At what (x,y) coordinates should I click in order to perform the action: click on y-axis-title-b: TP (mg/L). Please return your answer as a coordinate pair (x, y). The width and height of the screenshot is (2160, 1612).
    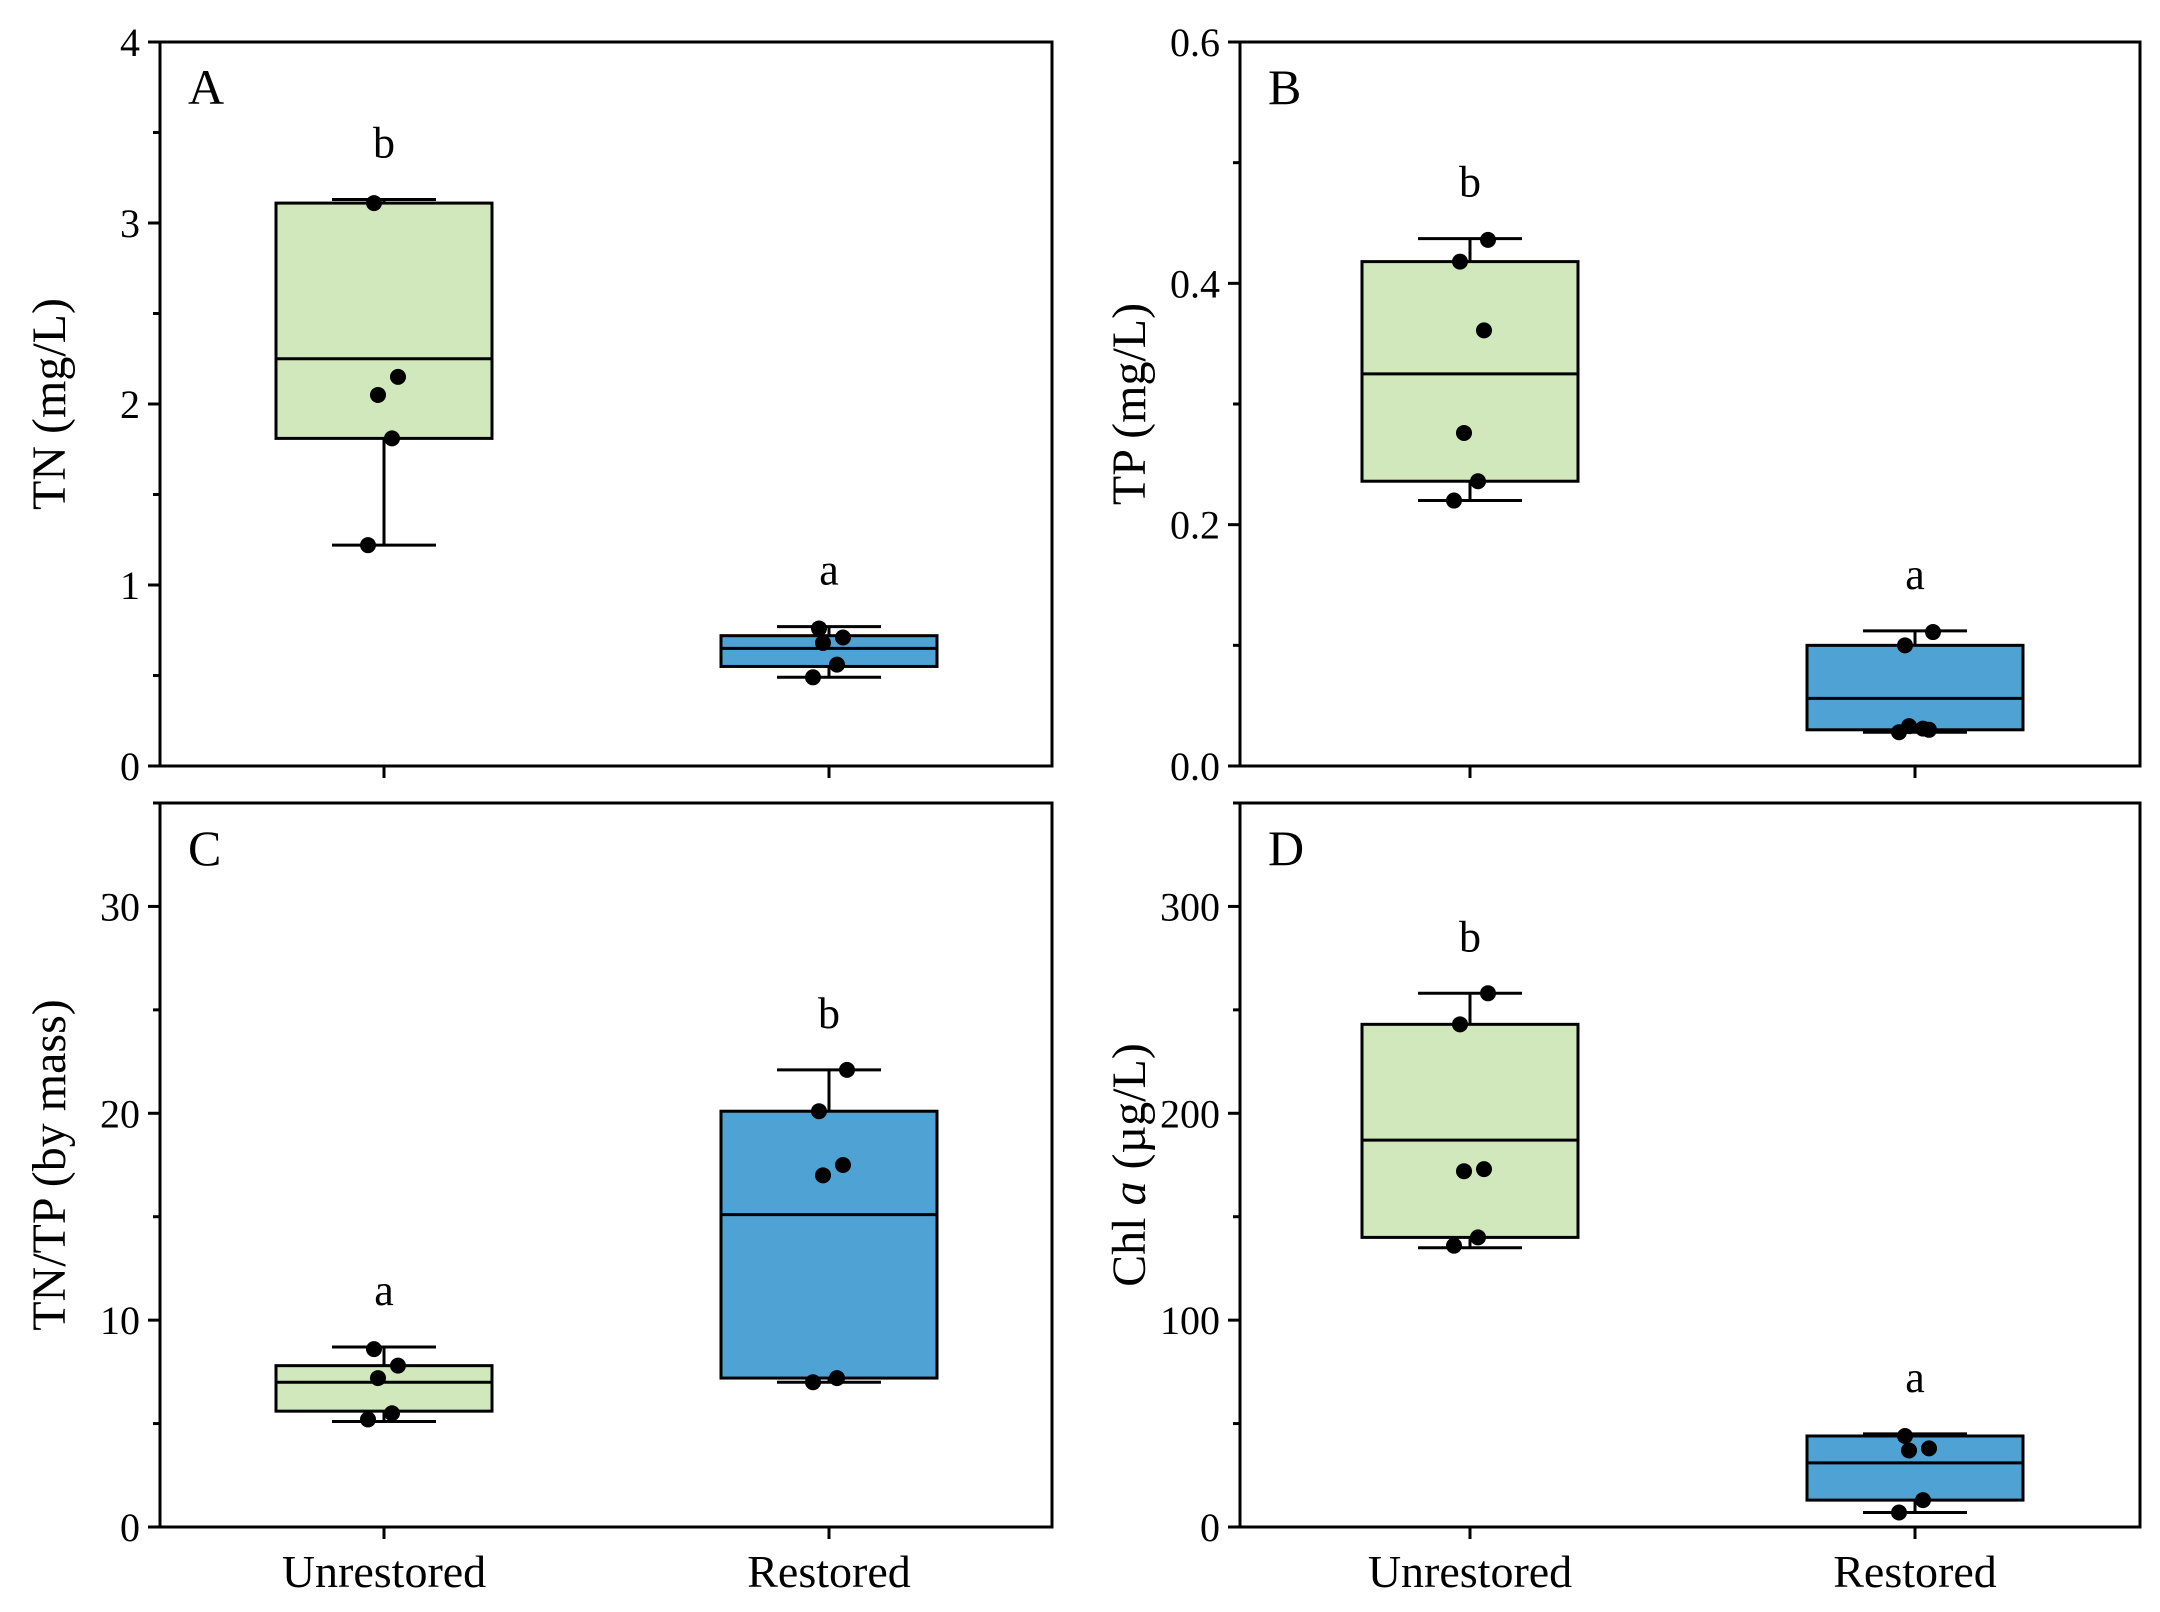
    Looking at the image, I should click on (1129, 404).